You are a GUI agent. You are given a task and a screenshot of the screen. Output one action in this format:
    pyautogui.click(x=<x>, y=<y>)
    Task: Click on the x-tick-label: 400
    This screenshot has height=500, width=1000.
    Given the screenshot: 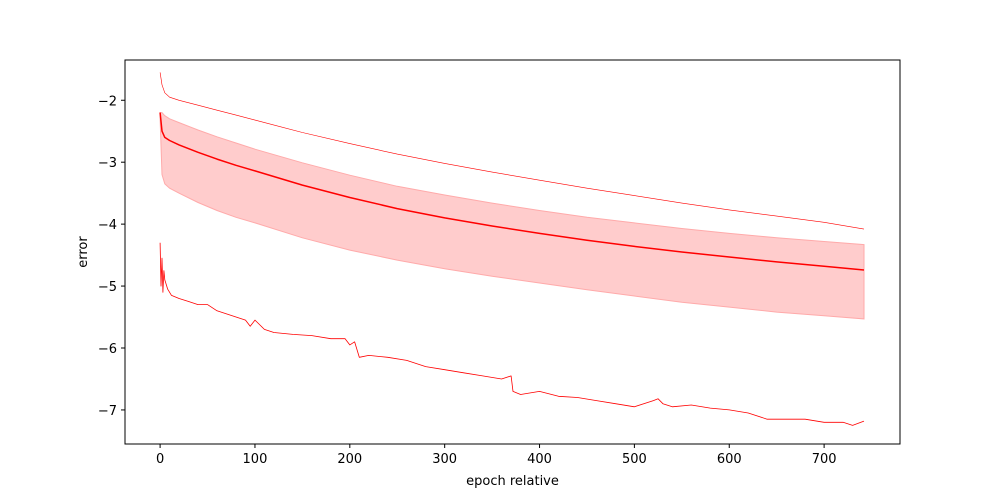 What is the action you would take?
    pyautogui.click(x=539, y=459)
    